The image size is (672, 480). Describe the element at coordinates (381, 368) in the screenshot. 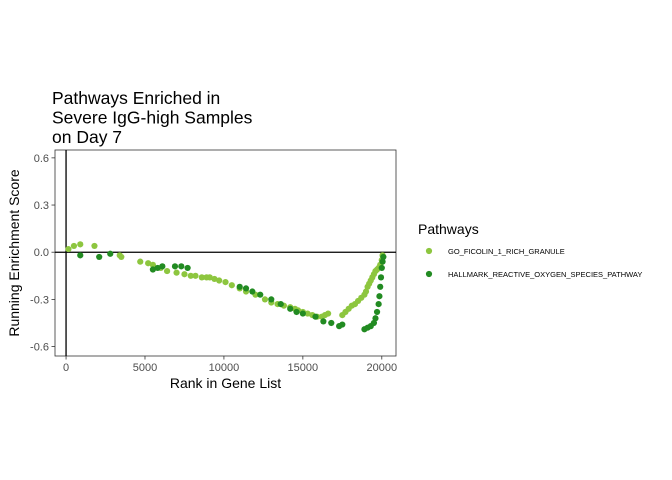

I see `x-tick-label: 20000` at that location.